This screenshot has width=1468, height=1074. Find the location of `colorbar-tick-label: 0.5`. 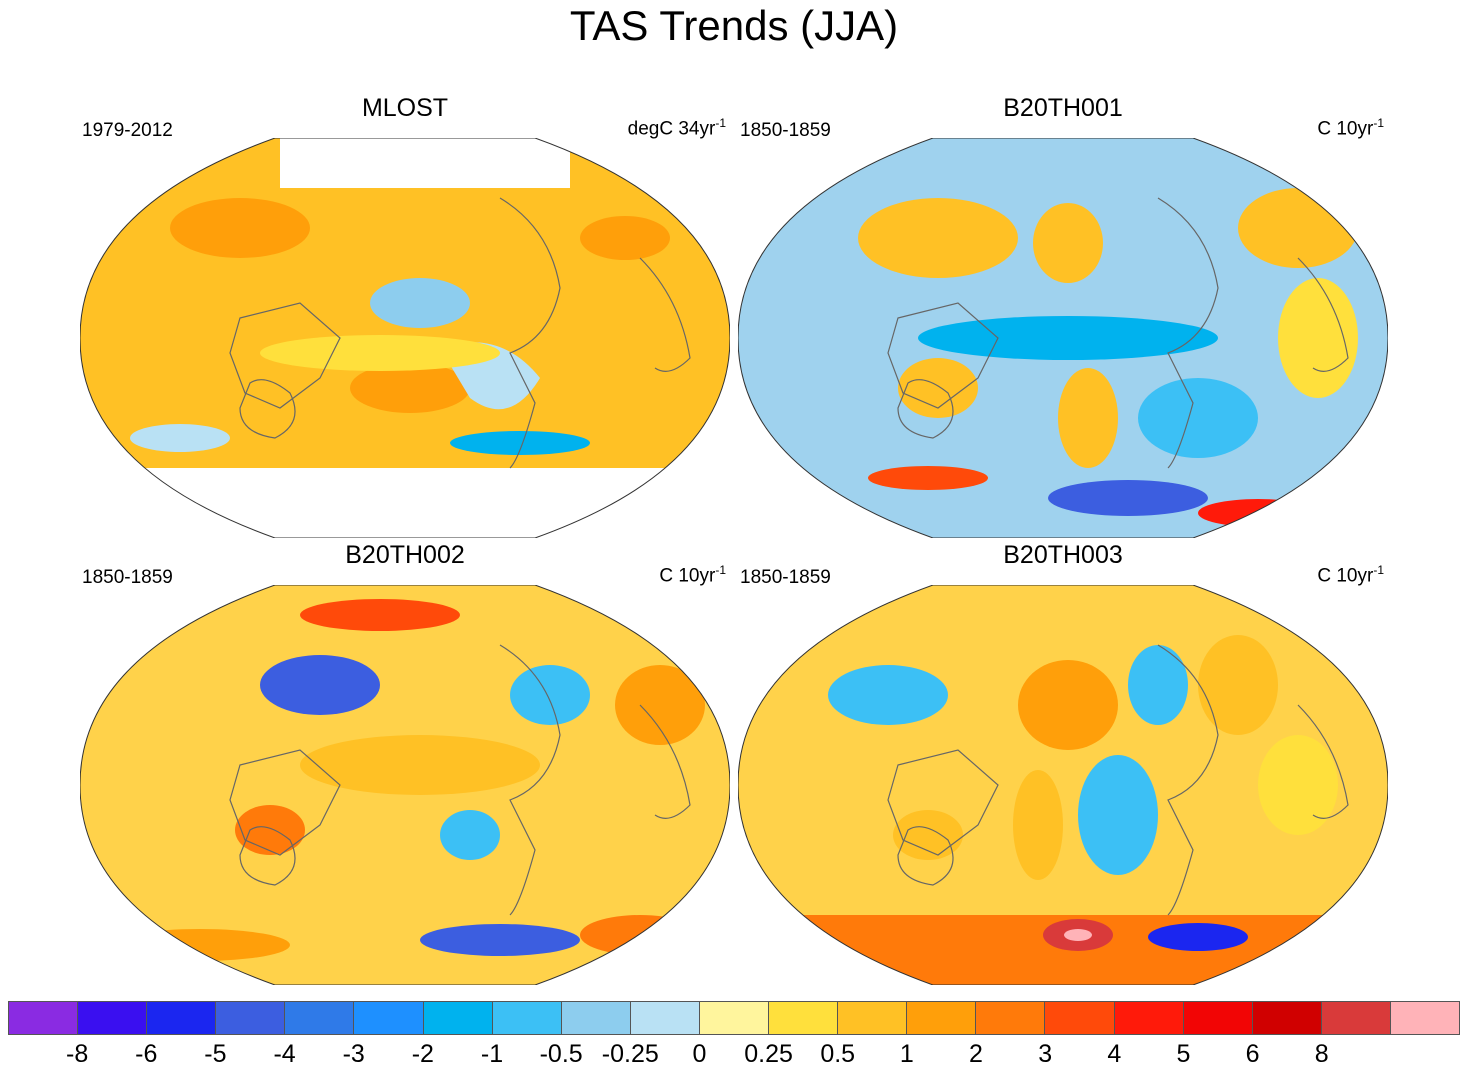

colorbar-tick-label: 0.5 is located at coordinates (838, 1054).